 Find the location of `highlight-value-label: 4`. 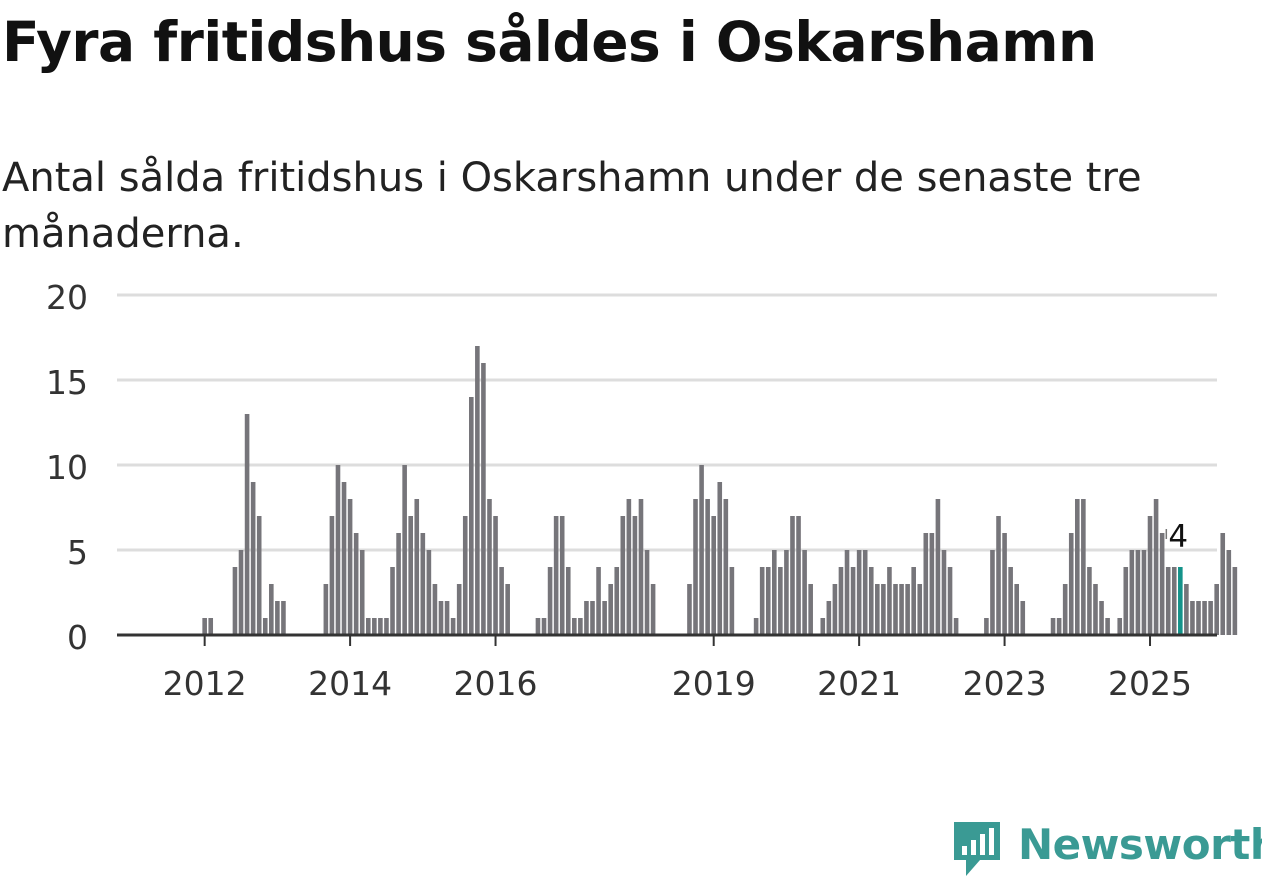

highlight-value-label: 4 is located at coordinates (1178, 537).